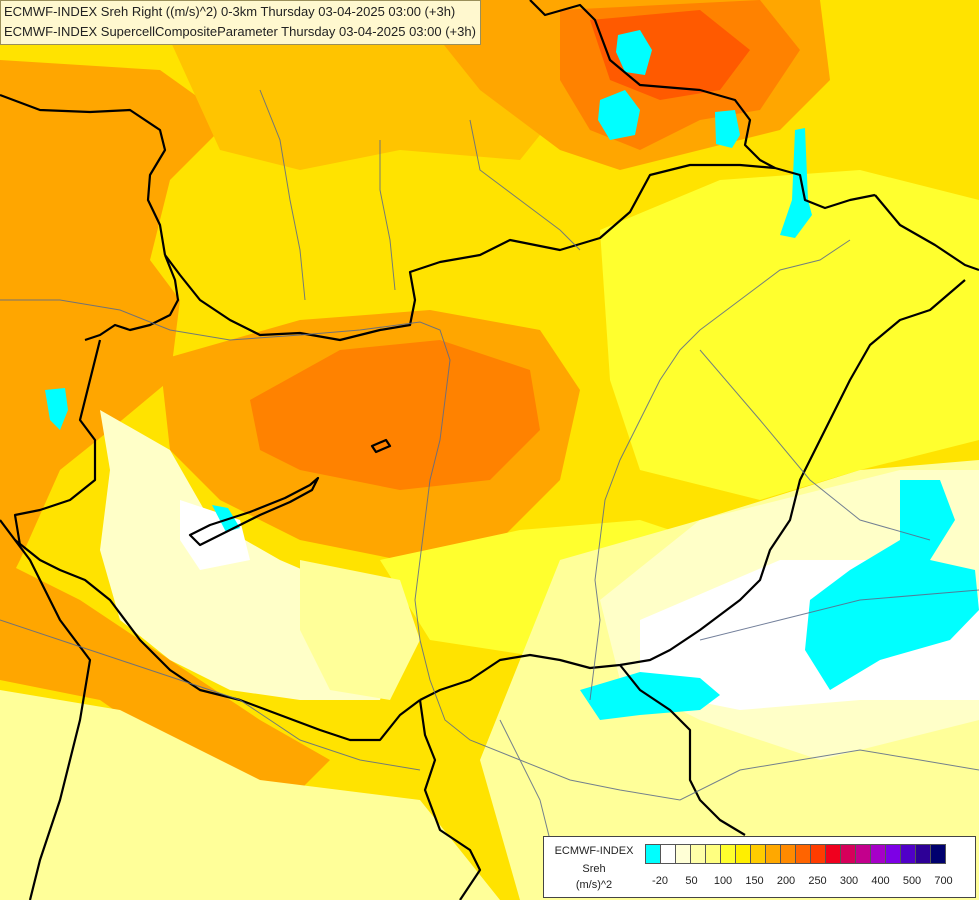 Image resolution: width=979 pixels, height=900 pixels. I want to click on cyan-lake-spot, so click(226, 518).